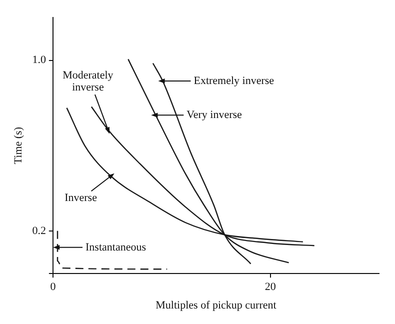 The height and width of the screenshot is (324, 395). Describe the element at coordinates (234, 80) in the screenshot. I see `annotation: Extremely inverse` at that location.